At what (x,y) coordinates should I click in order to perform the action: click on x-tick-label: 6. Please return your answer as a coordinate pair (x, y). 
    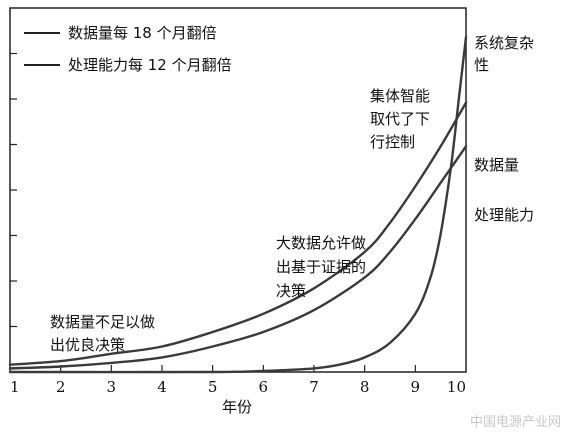
    Looking at the image, I should click on (264, 387).